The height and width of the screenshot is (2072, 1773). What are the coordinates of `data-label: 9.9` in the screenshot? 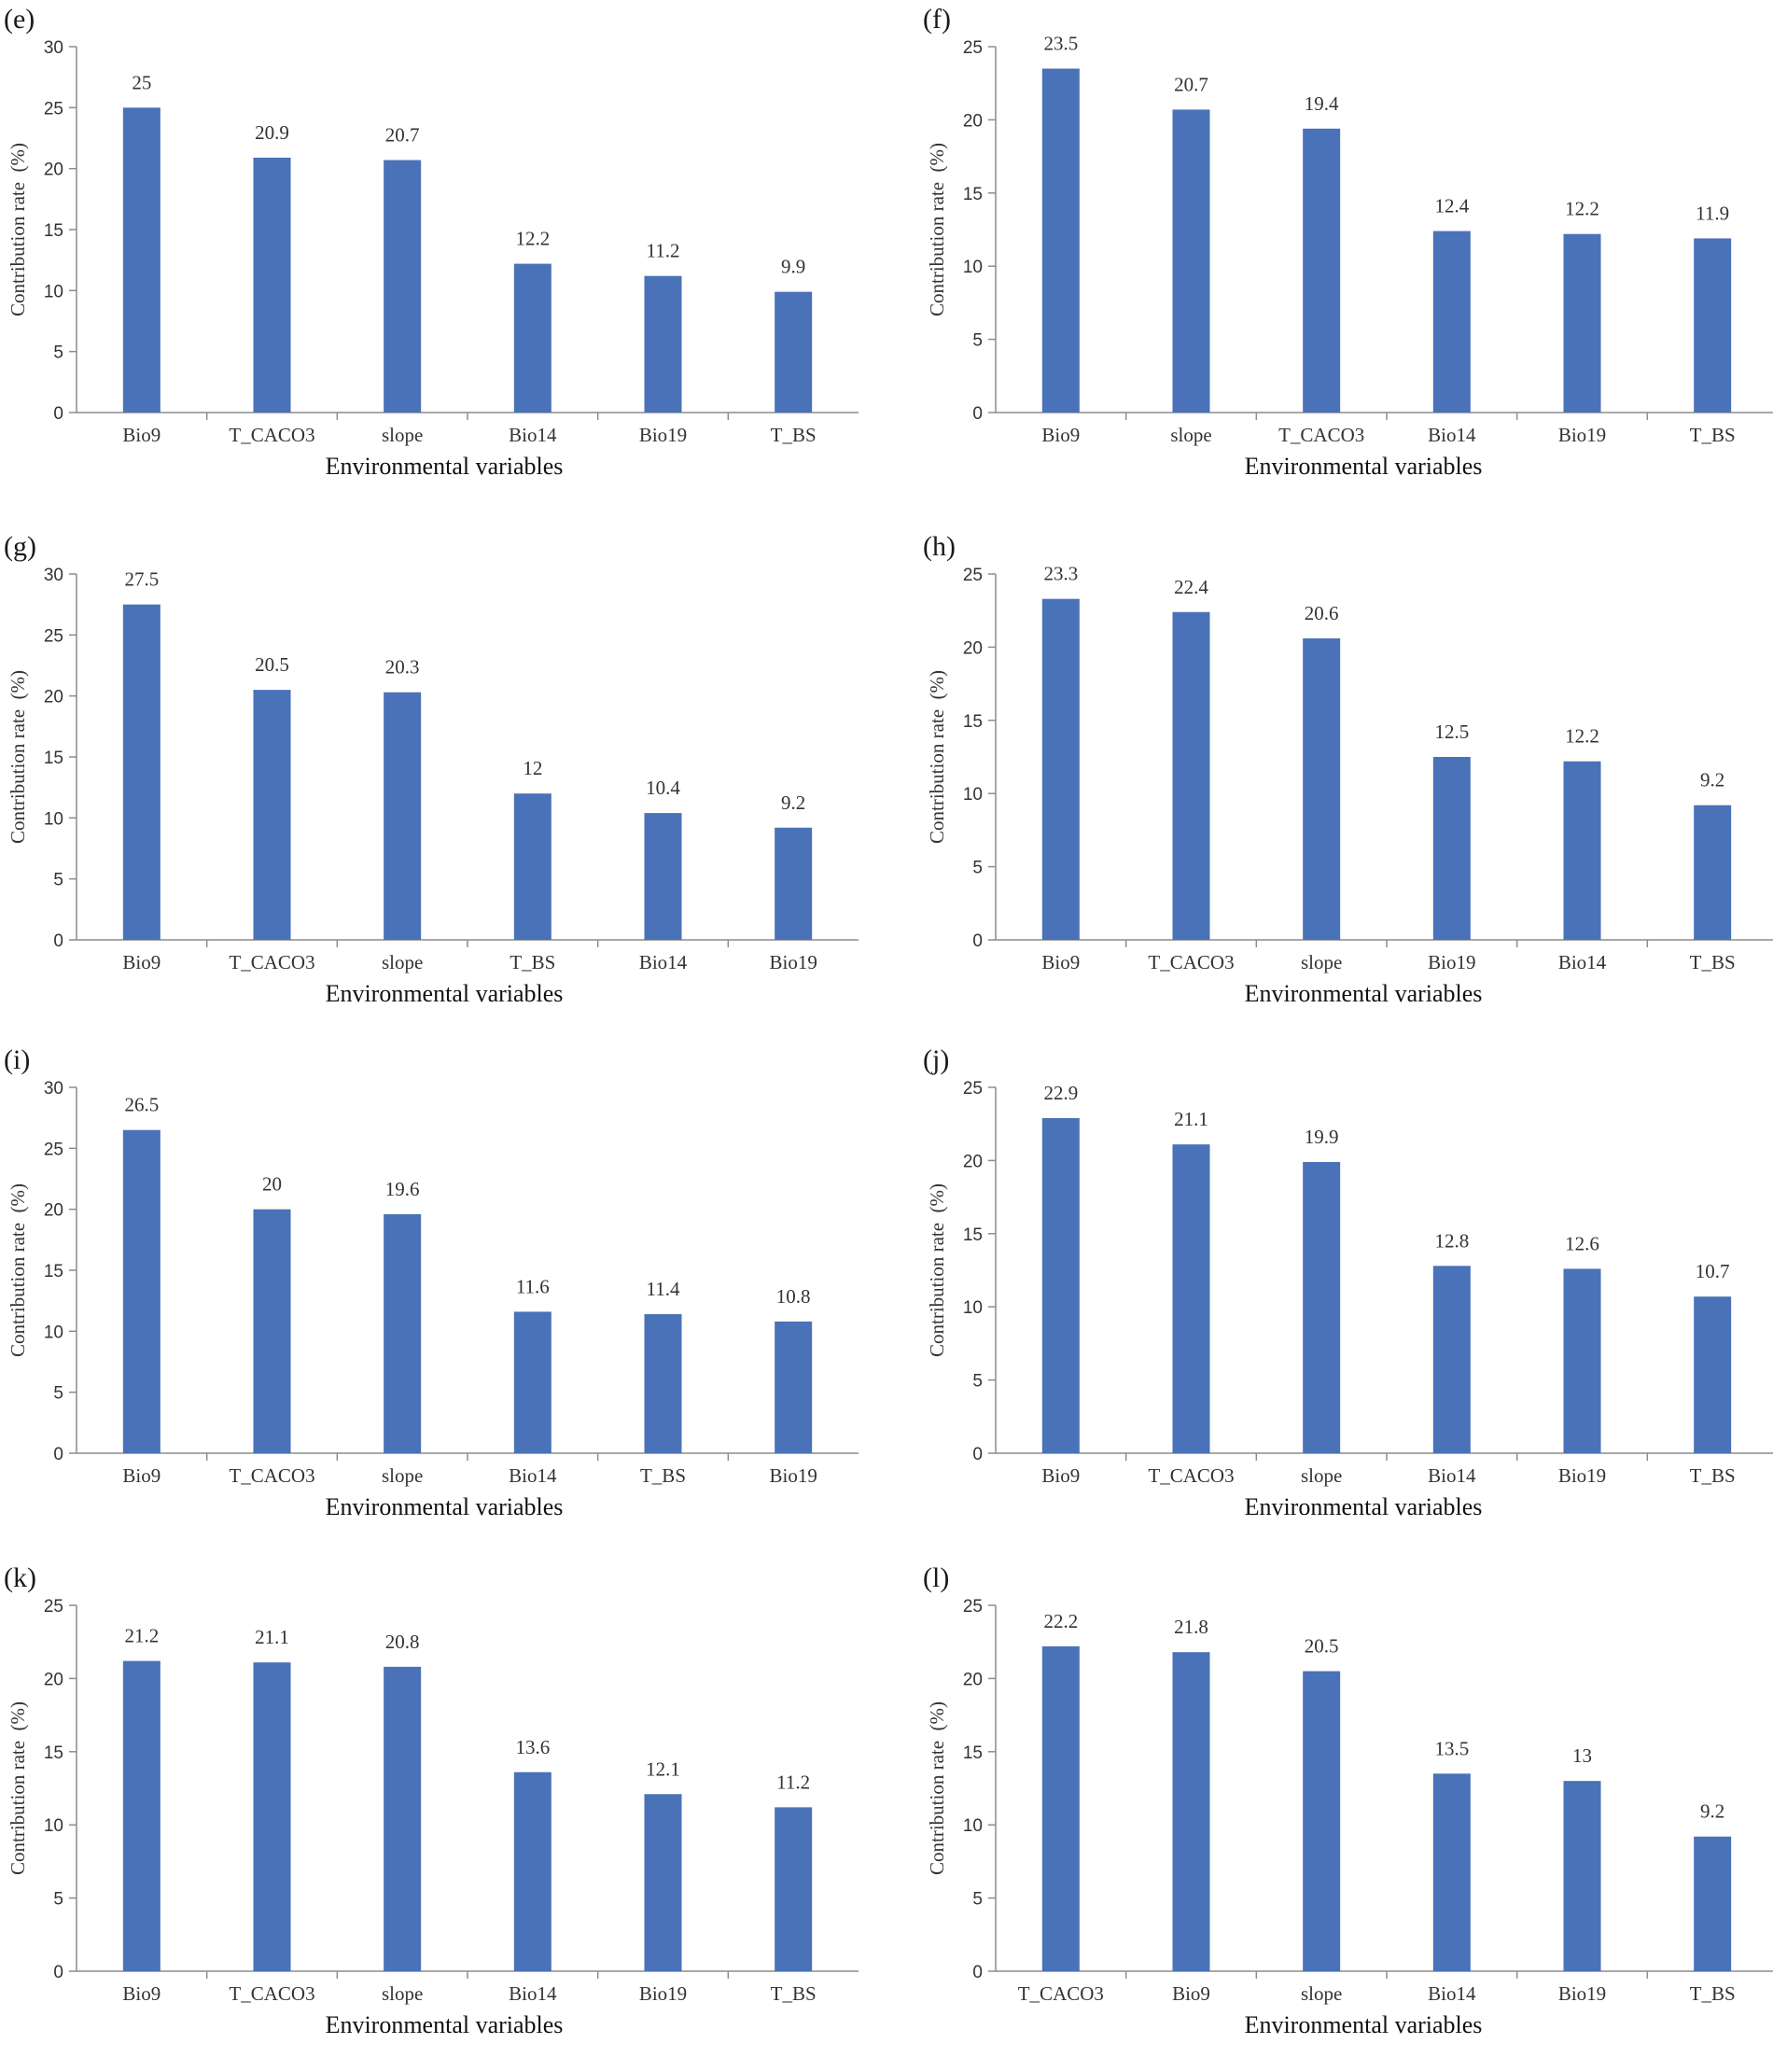 It's located at (793, 267).